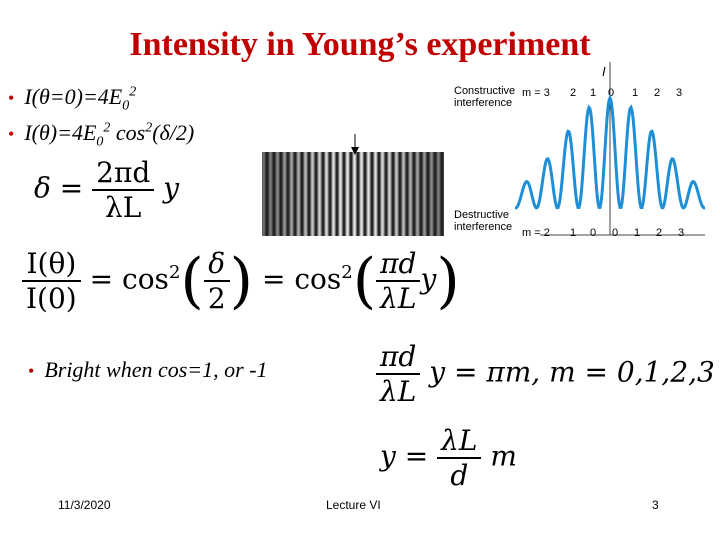  I want to click on theta-symbol: θ, so click(44, 96).